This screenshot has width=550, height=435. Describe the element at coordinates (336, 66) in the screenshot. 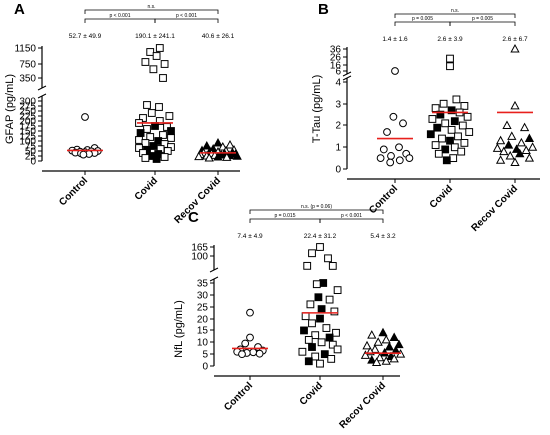

I see `y-tick-label: 16` at that location.